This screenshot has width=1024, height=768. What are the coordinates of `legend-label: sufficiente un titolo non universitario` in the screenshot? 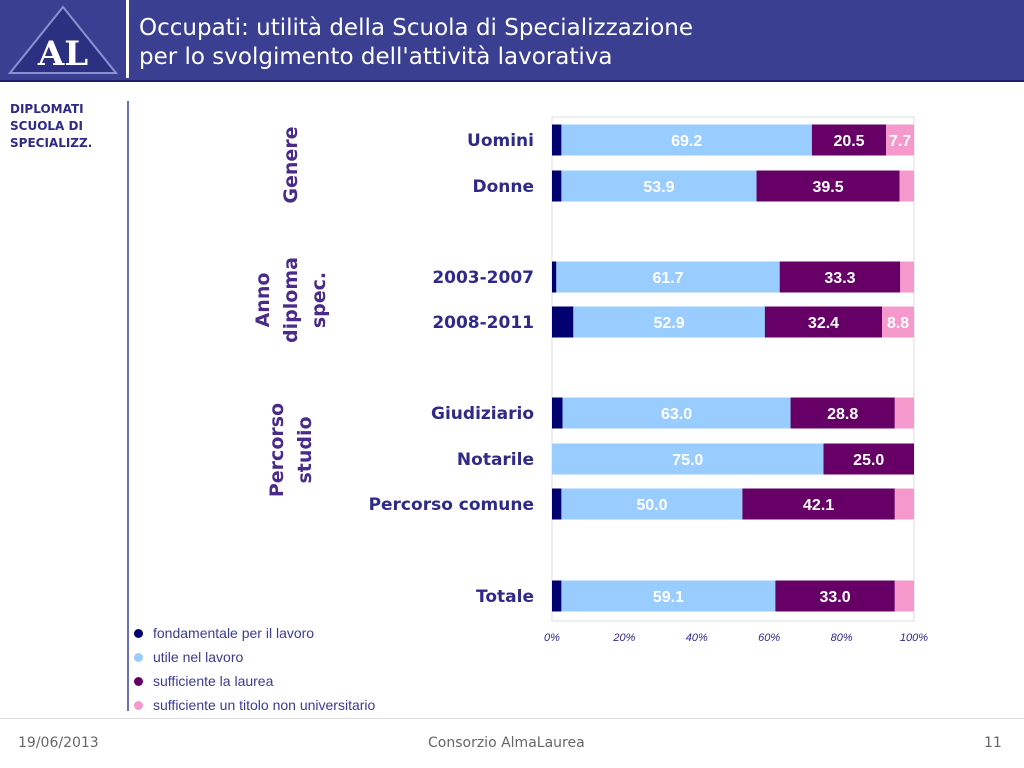 It's located at (264, 705).